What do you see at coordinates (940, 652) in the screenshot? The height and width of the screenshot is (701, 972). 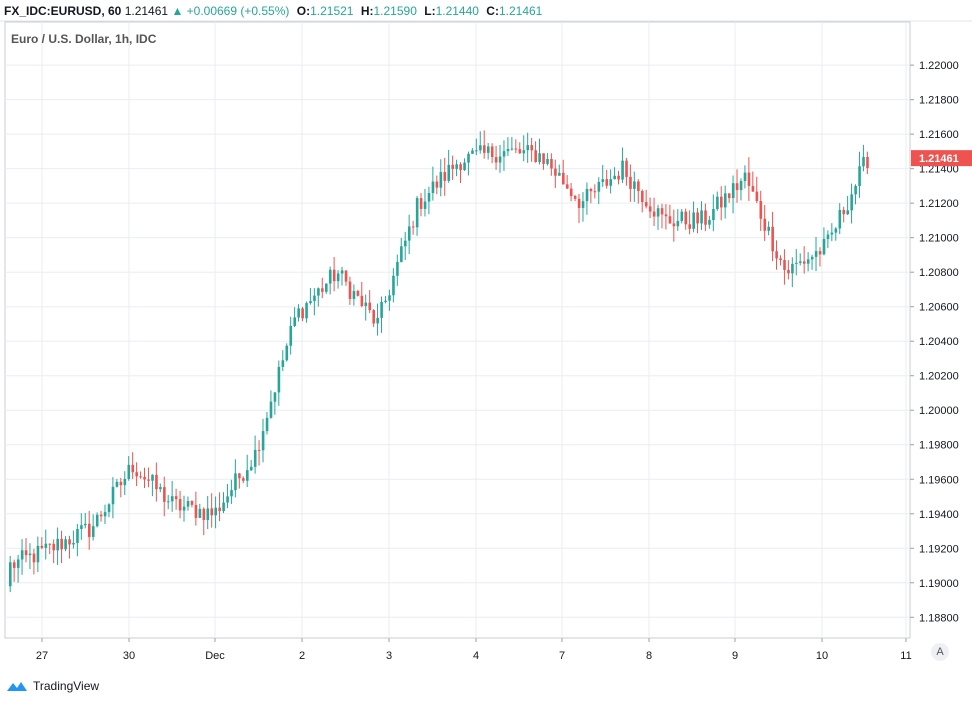 I see `autoscale-button: A` at bounding box center [940, 652].